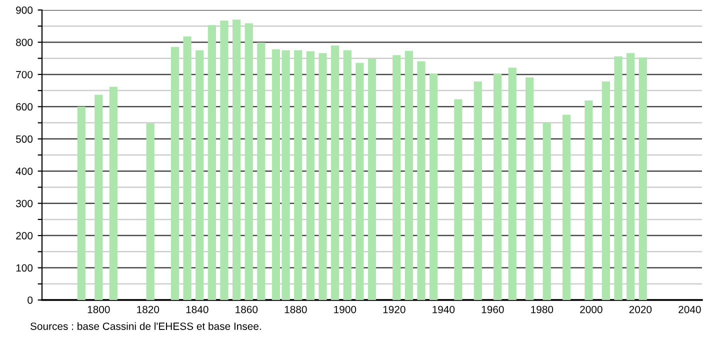  What do you see at coordinates (30, 300) in the screenshot?
I see `y-tick-label: 0` at bounding box center [30, 300].